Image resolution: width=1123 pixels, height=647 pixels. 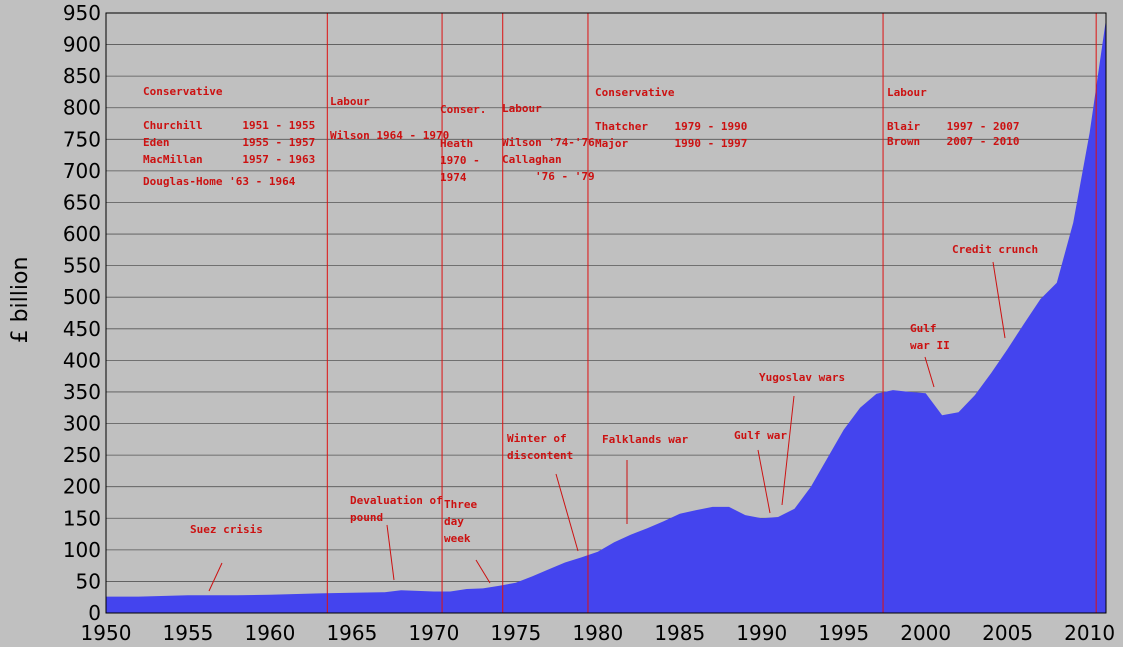 What do you see at coordinates (82, 392) in the screenshot?
I see `y-tick-label: 350` at bounding box center [82, 392].